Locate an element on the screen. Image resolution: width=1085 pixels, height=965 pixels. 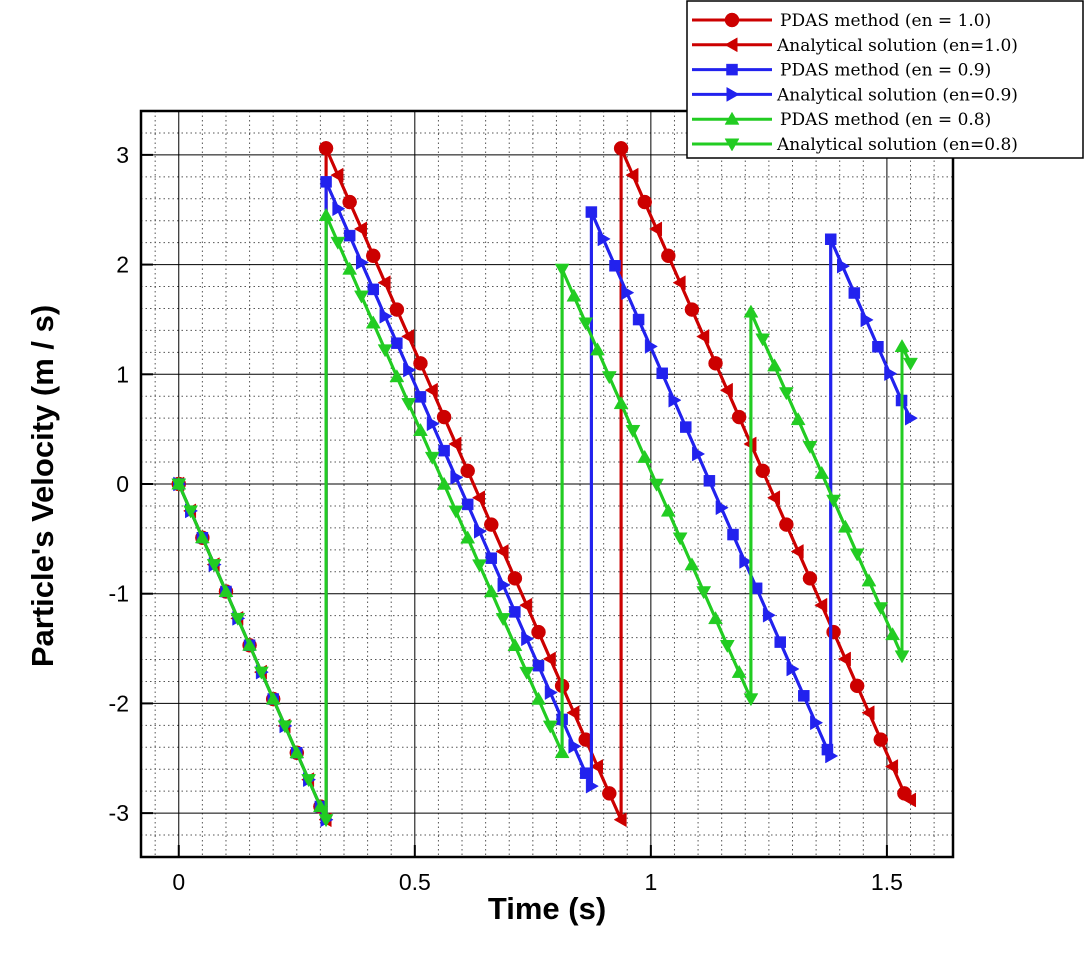
legend-label: PDAS method (en = 1.0) is located at coordinates (885, 21).